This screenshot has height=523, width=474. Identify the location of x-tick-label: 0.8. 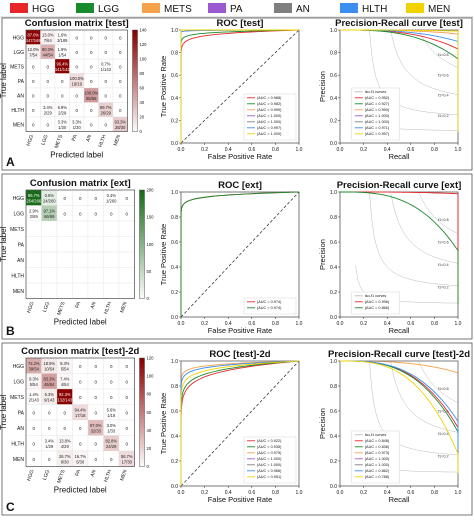
(275, 150).